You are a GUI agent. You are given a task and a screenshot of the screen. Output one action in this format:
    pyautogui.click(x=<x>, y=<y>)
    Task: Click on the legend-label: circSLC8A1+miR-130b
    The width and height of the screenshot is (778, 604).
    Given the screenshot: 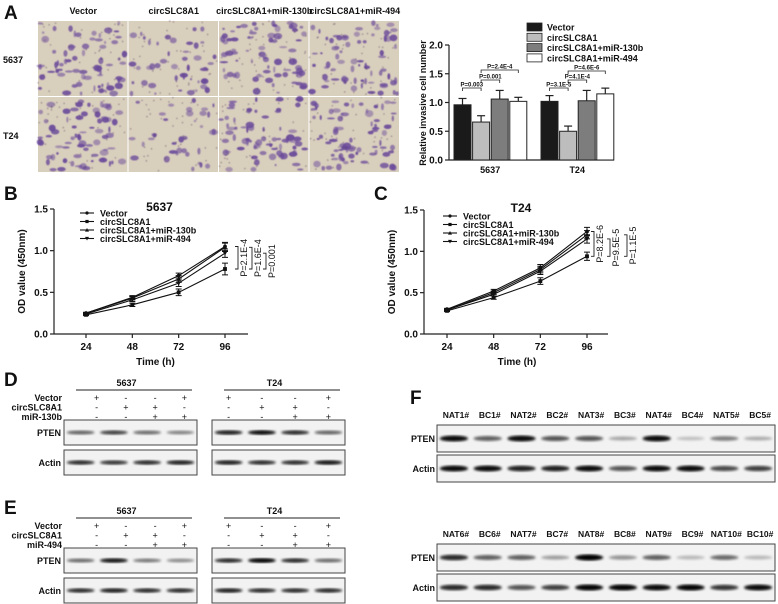 What is the action you would take?
    pyautogui.click(x=511, y=234)
    